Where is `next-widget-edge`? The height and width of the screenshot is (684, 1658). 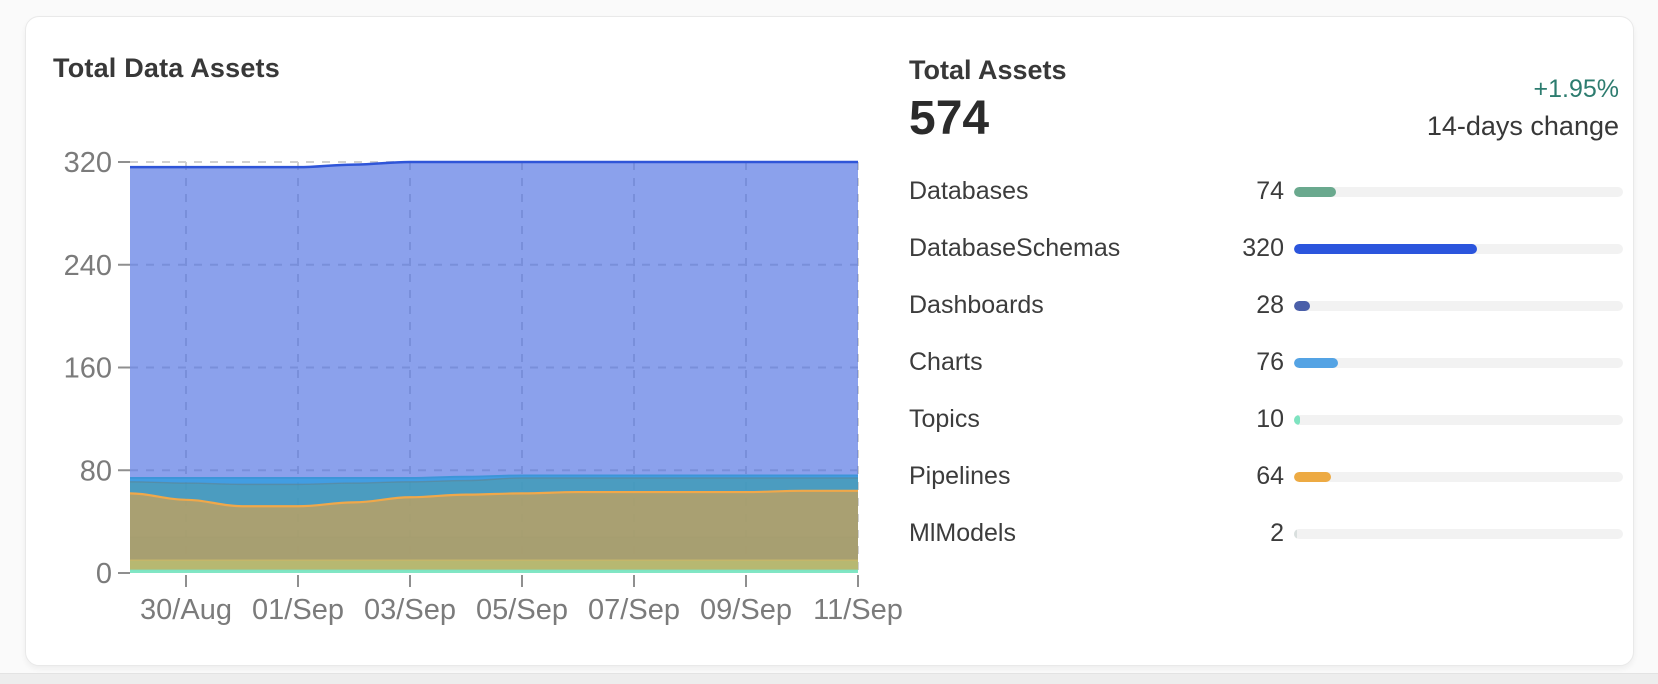 next-widget-edge is located at coordinates (829, 678).